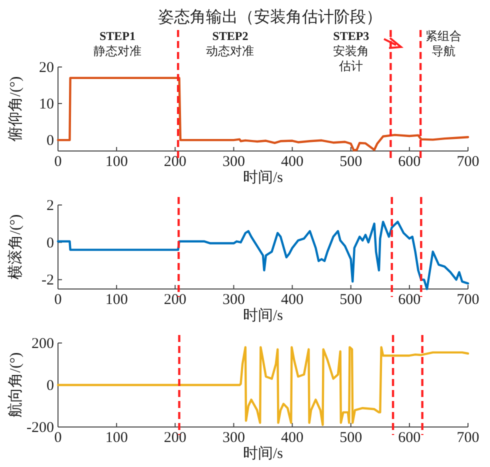  What do you see at coordinates (117, 43) in the screenshot?
I see `text: STEP1 静态对准` at bounding box center [117, 43].